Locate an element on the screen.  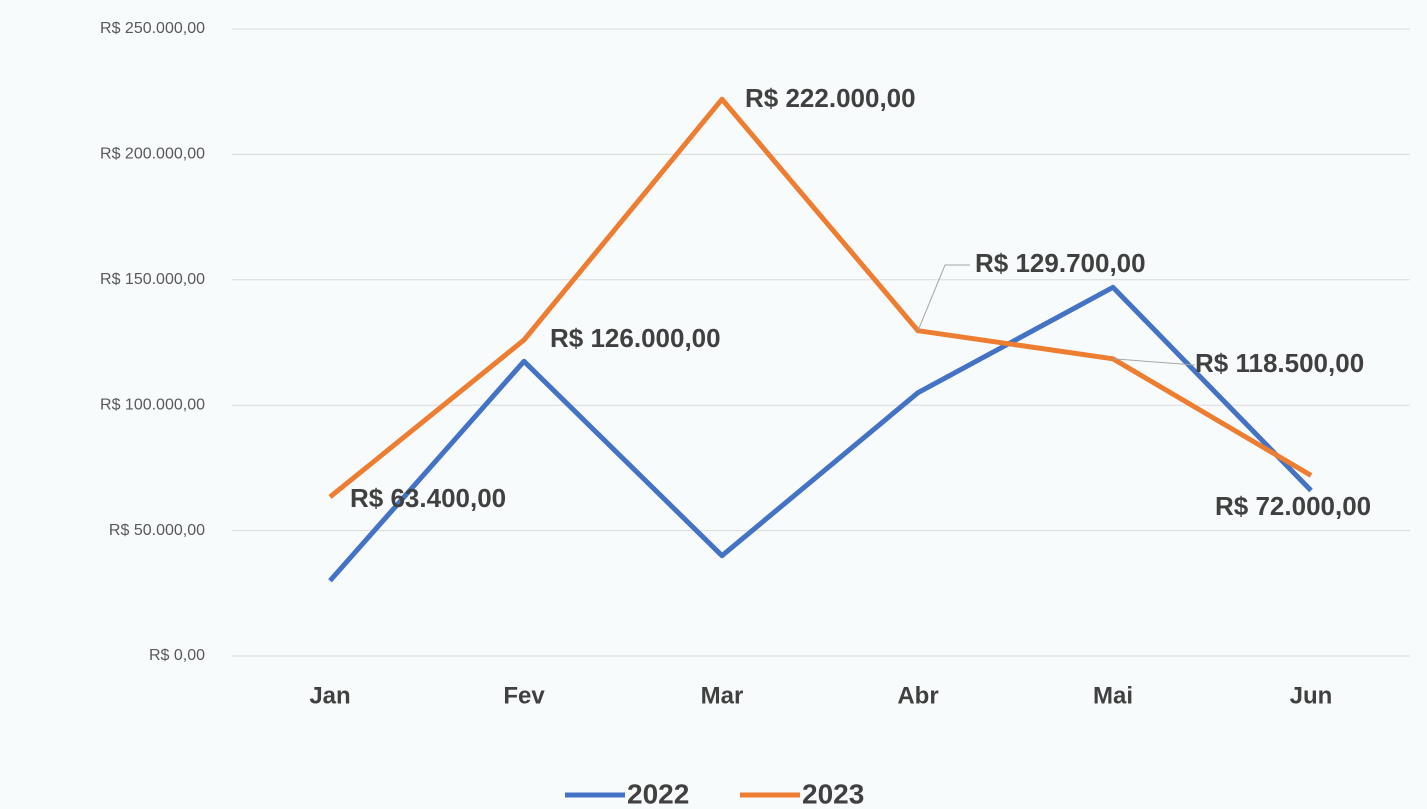
data-label: R$ 72.000,00 is located at coordinates (1293, 506).